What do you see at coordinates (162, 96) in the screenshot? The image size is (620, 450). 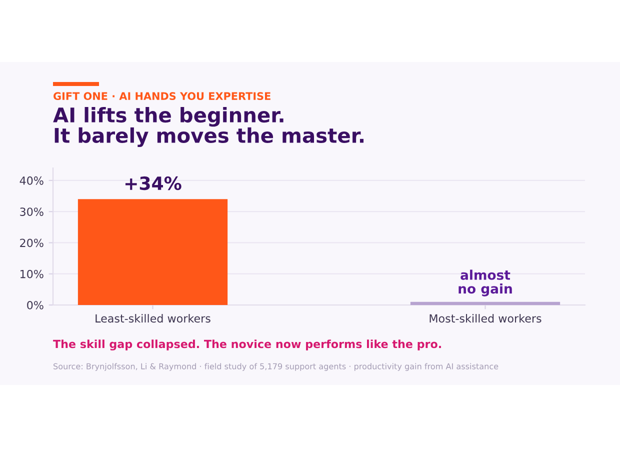 I see `chart-subtitle: GIFT ONE · AI HANDS YOU EXPERTISE` at bounding box center [162, 96].